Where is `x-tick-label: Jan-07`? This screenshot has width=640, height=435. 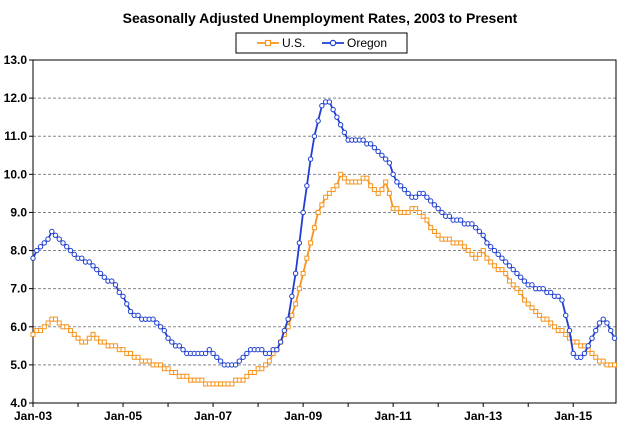 x-tick-label: Jan-07 is located at coordinates (213, 416).